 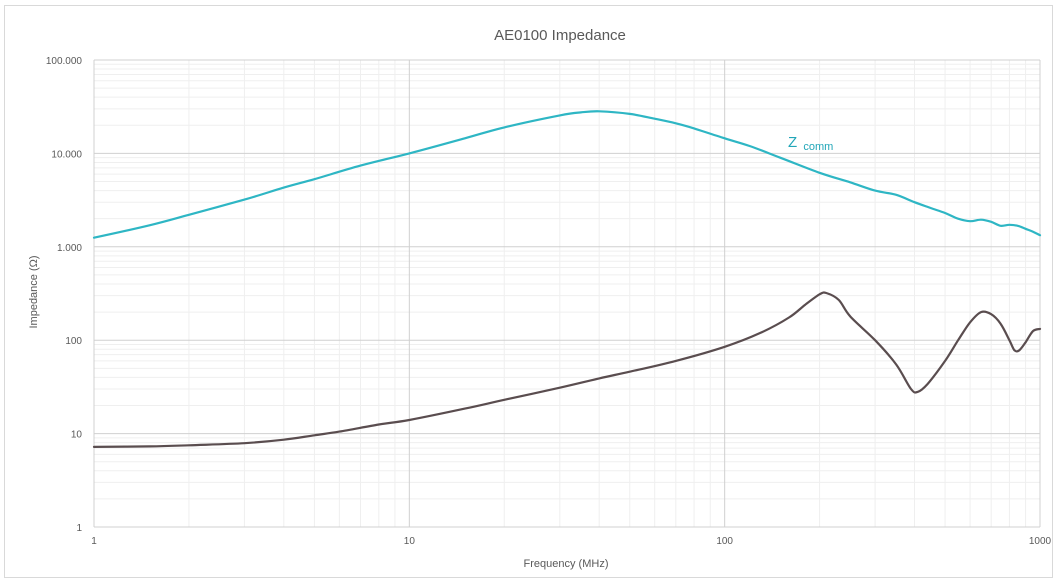 What do you see at coordinates (792, 142) in the screenshot?
I see `annotation-main: Z` at bounding box center [792, 142].